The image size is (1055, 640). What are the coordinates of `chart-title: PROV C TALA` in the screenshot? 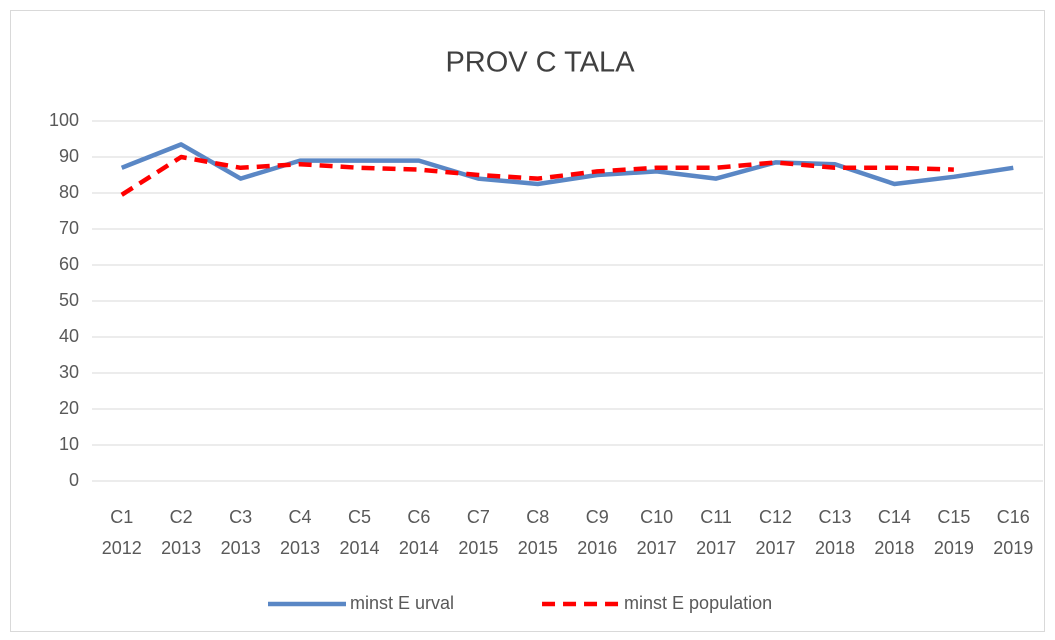 It's located at (540, 63).